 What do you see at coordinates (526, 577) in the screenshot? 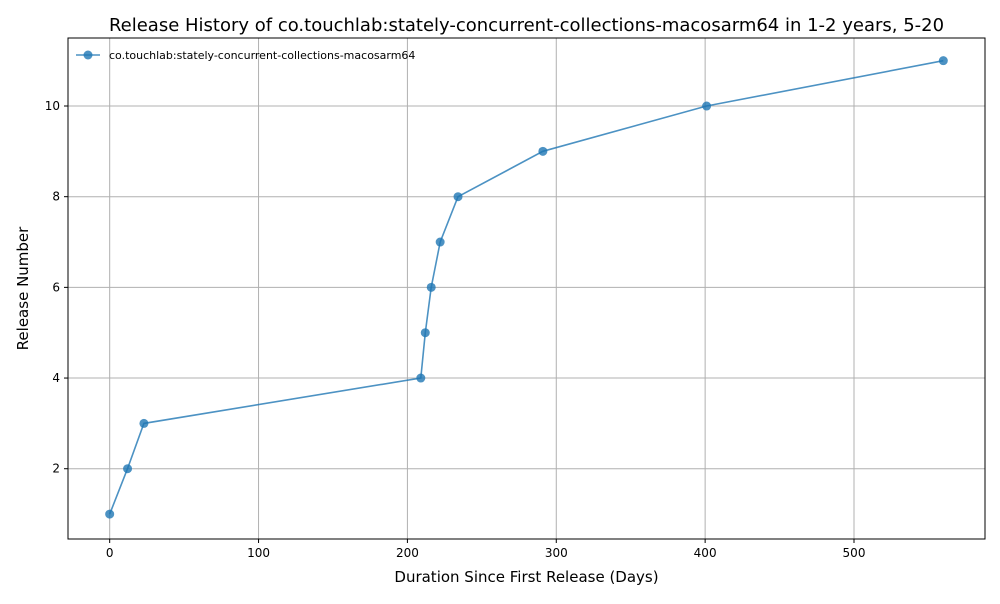
I see `x-axis-label: Duration Since First Release (Days)` at bounding box center [526, 577].